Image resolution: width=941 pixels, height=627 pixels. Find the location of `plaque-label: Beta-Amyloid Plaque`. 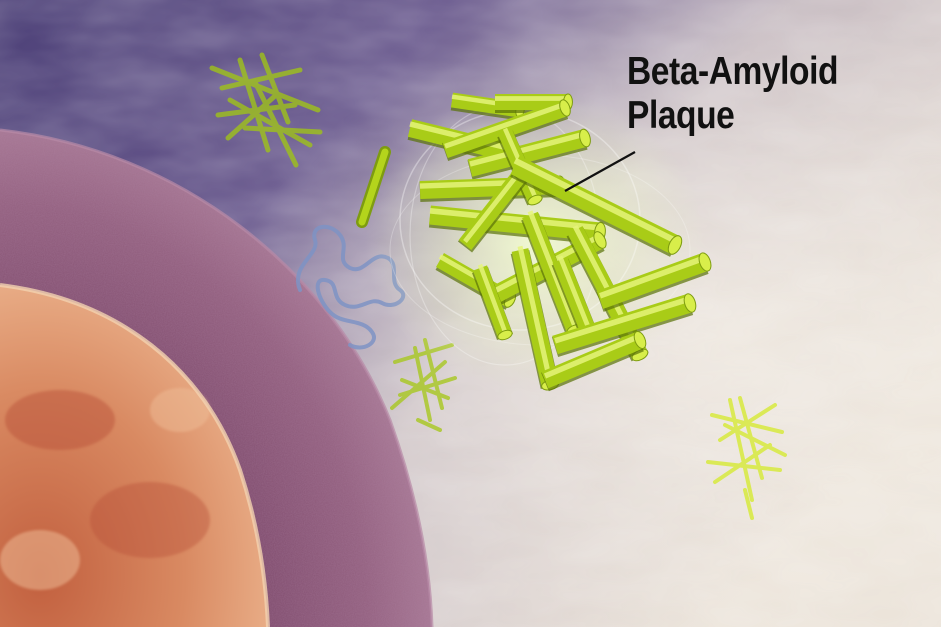

plaque-label: Beta-Amyloid Plaque is located at coordinates (732, 94).